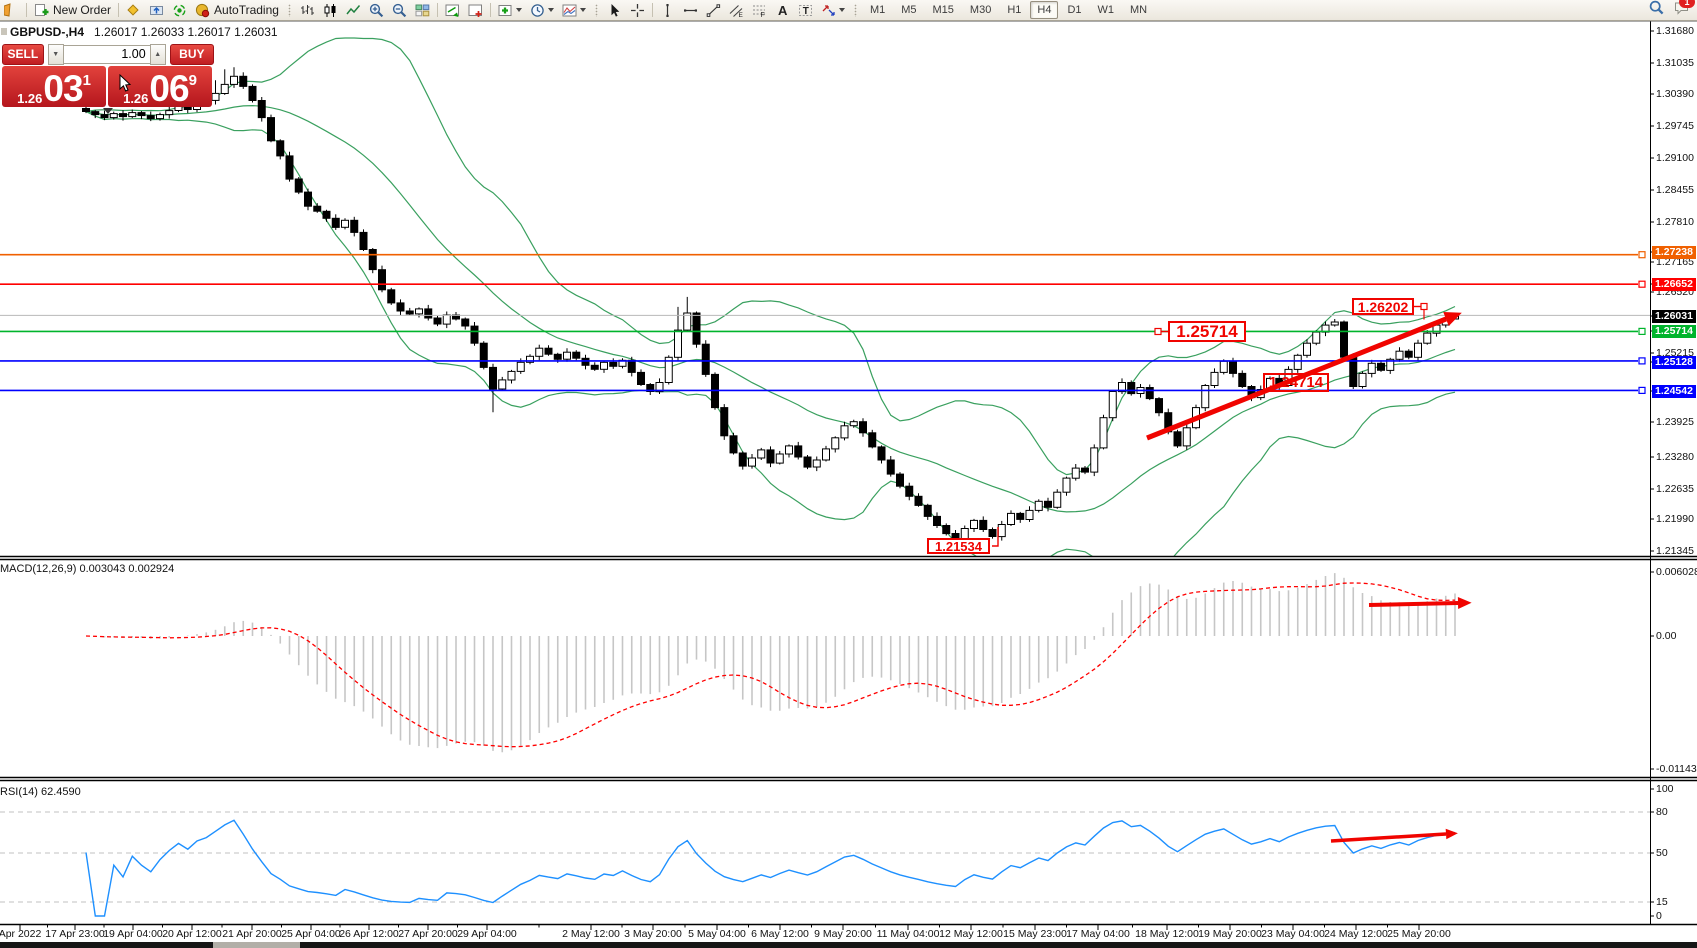 Image resolution: width=1697 pixels, height=948 pixels. Describe the element at coordinates (1074, 10) in the screenshot. I see `timeframe-D1: D1` at that location.